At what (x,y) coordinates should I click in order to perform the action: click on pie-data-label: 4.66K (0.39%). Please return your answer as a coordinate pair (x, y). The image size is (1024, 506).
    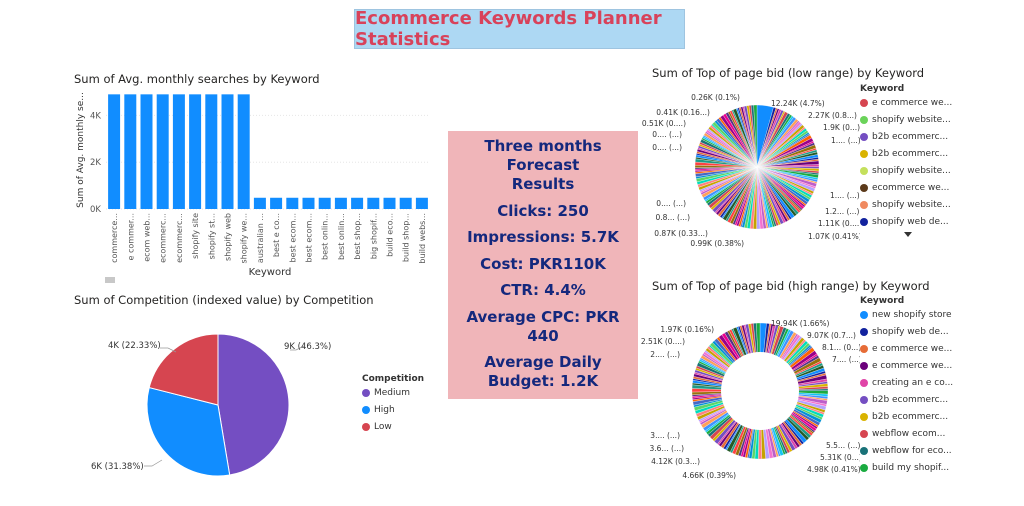
    Looking at the image, I should click on (709, 475).